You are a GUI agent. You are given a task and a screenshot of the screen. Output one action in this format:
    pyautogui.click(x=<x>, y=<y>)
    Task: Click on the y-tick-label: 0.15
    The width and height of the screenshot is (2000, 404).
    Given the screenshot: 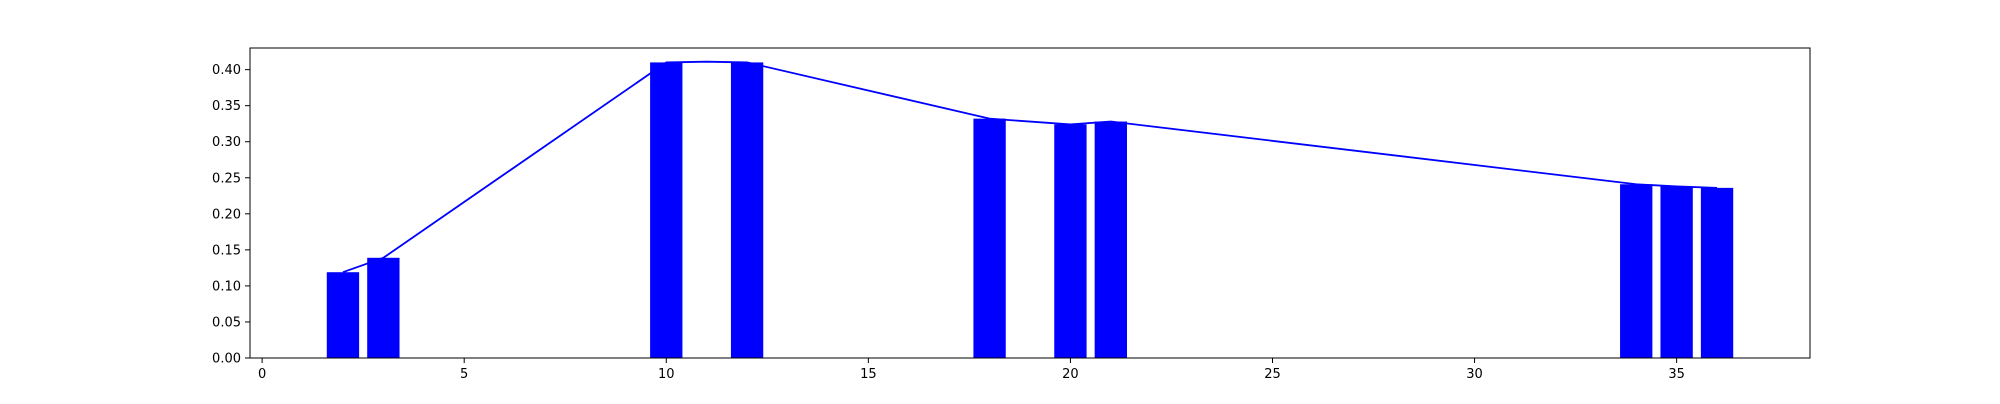 What is the action you would take?
    pyautogui.click(x=226, y=250)
    